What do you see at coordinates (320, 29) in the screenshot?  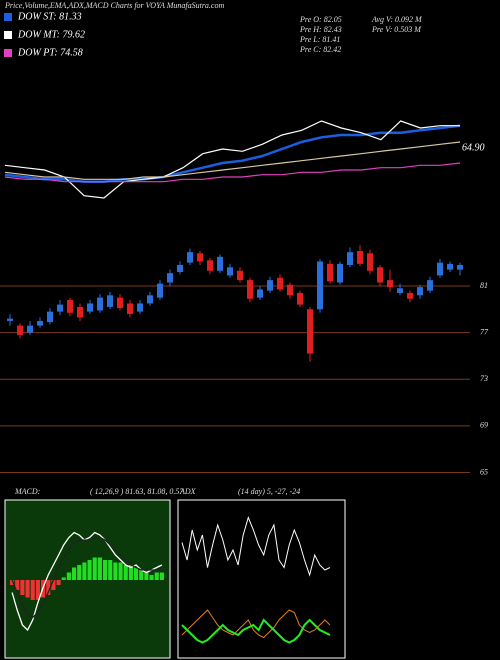 I see `info-text: Pre H: 82.43` at bounding box center [320, 29].